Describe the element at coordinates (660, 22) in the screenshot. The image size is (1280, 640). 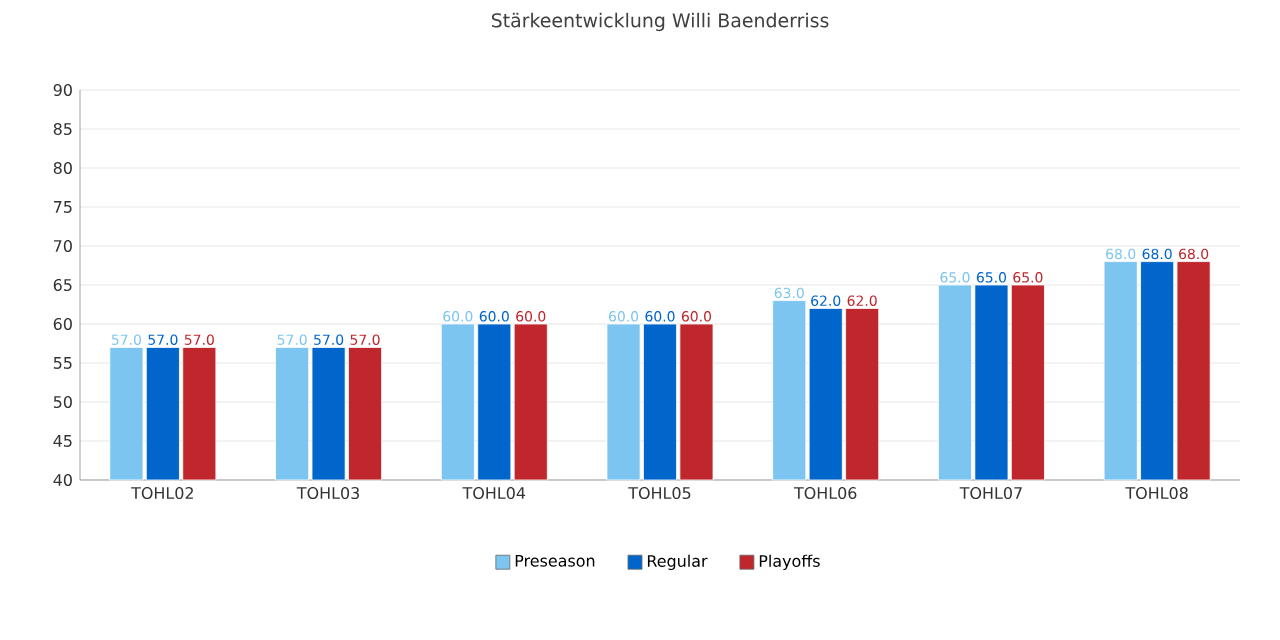
I see `chart-title: Stärkeentwicklung Willi Baenderriss` at that location.